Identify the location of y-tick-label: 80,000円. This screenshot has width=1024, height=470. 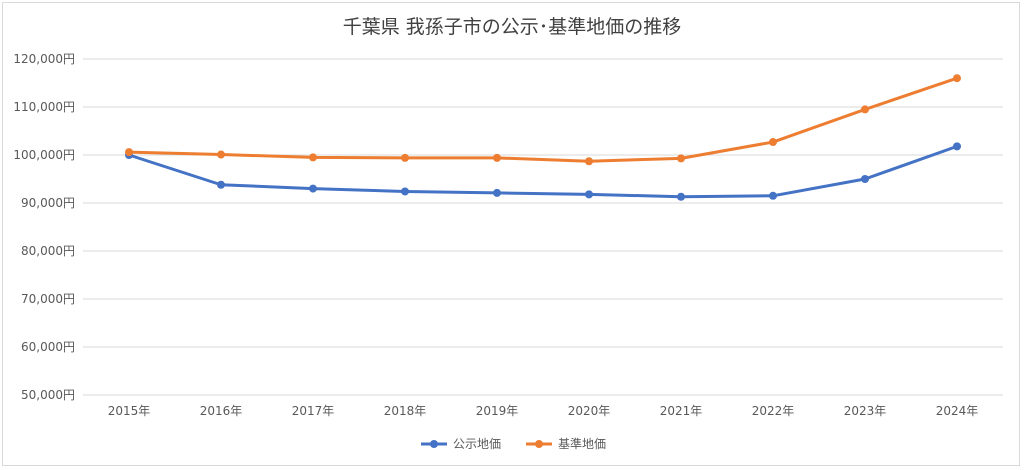
(48, 251).